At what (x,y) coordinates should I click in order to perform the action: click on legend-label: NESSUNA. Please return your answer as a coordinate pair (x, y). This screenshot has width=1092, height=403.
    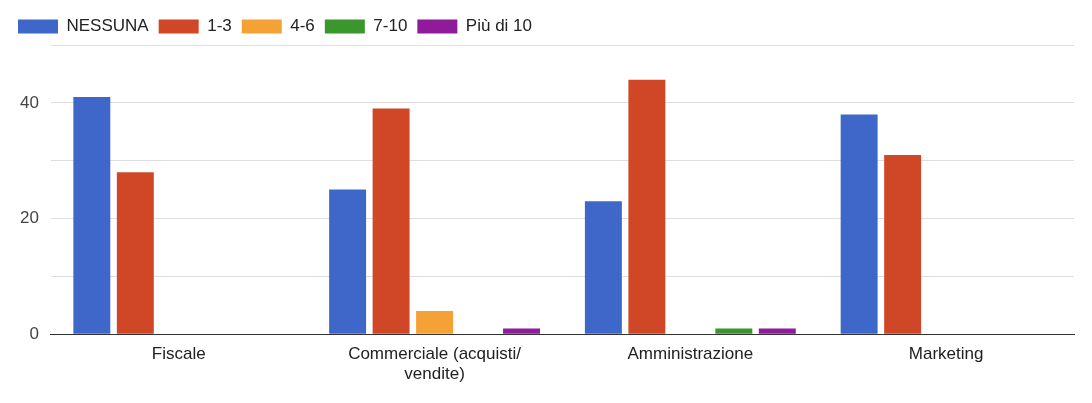
    Looking at the image, I should click on (108, 26).